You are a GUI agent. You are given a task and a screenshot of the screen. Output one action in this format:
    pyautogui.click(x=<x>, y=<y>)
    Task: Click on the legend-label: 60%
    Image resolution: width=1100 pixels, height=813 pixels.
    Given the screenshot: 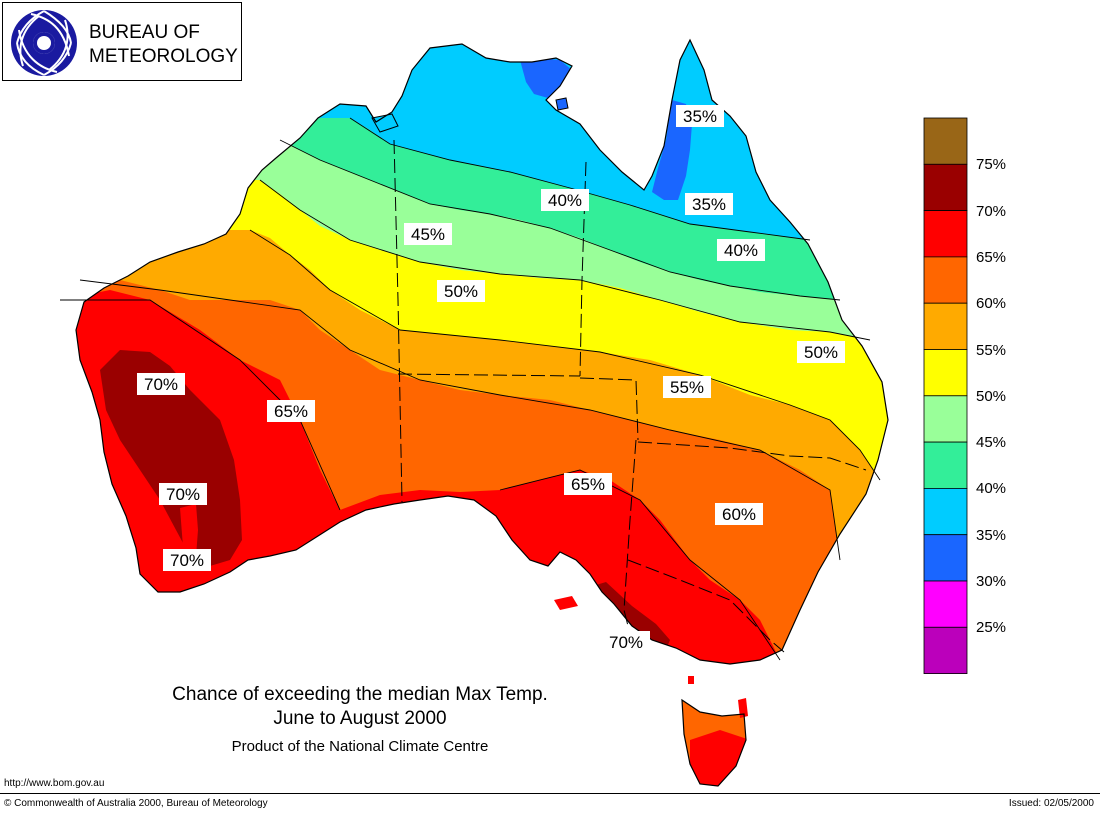 What is the action you would take?
    pyautogui.click(x=991, y=303)
    